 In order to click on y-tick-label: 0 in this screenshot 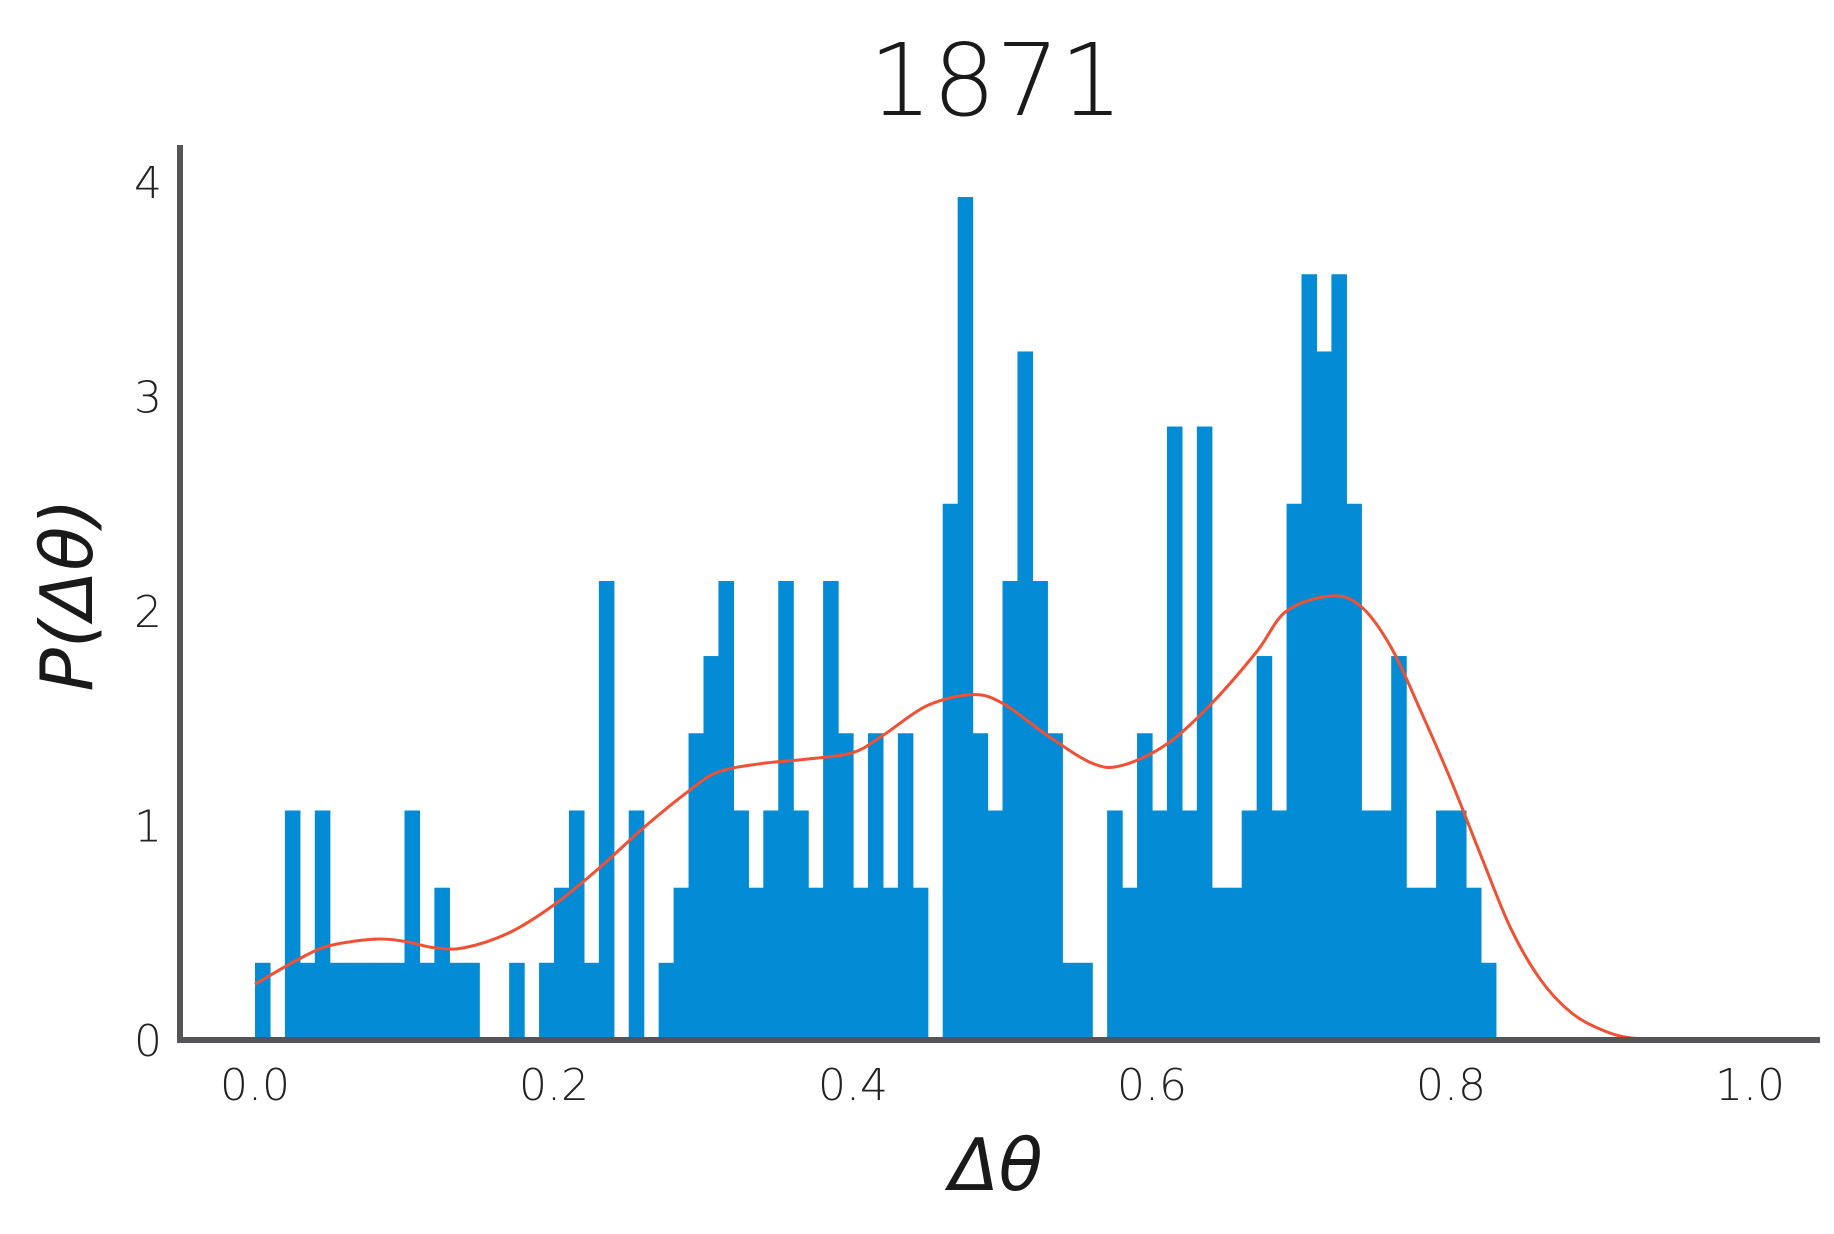, I will do `click(148, 1041)`.